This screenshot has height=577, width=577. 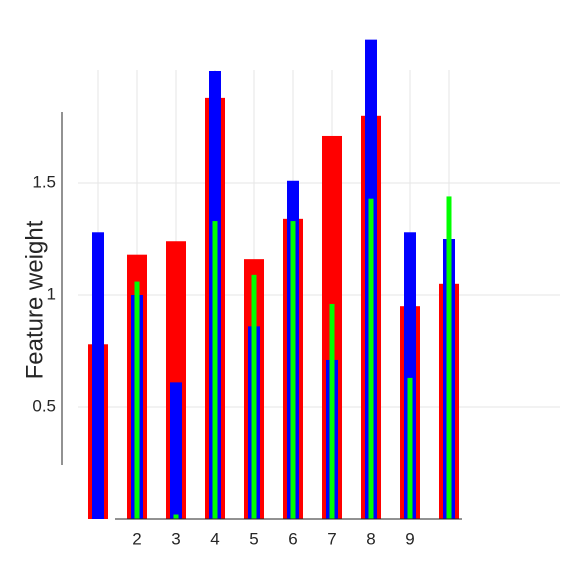 I want to click on x-tick-label: 5, so click(x=253, y=538).